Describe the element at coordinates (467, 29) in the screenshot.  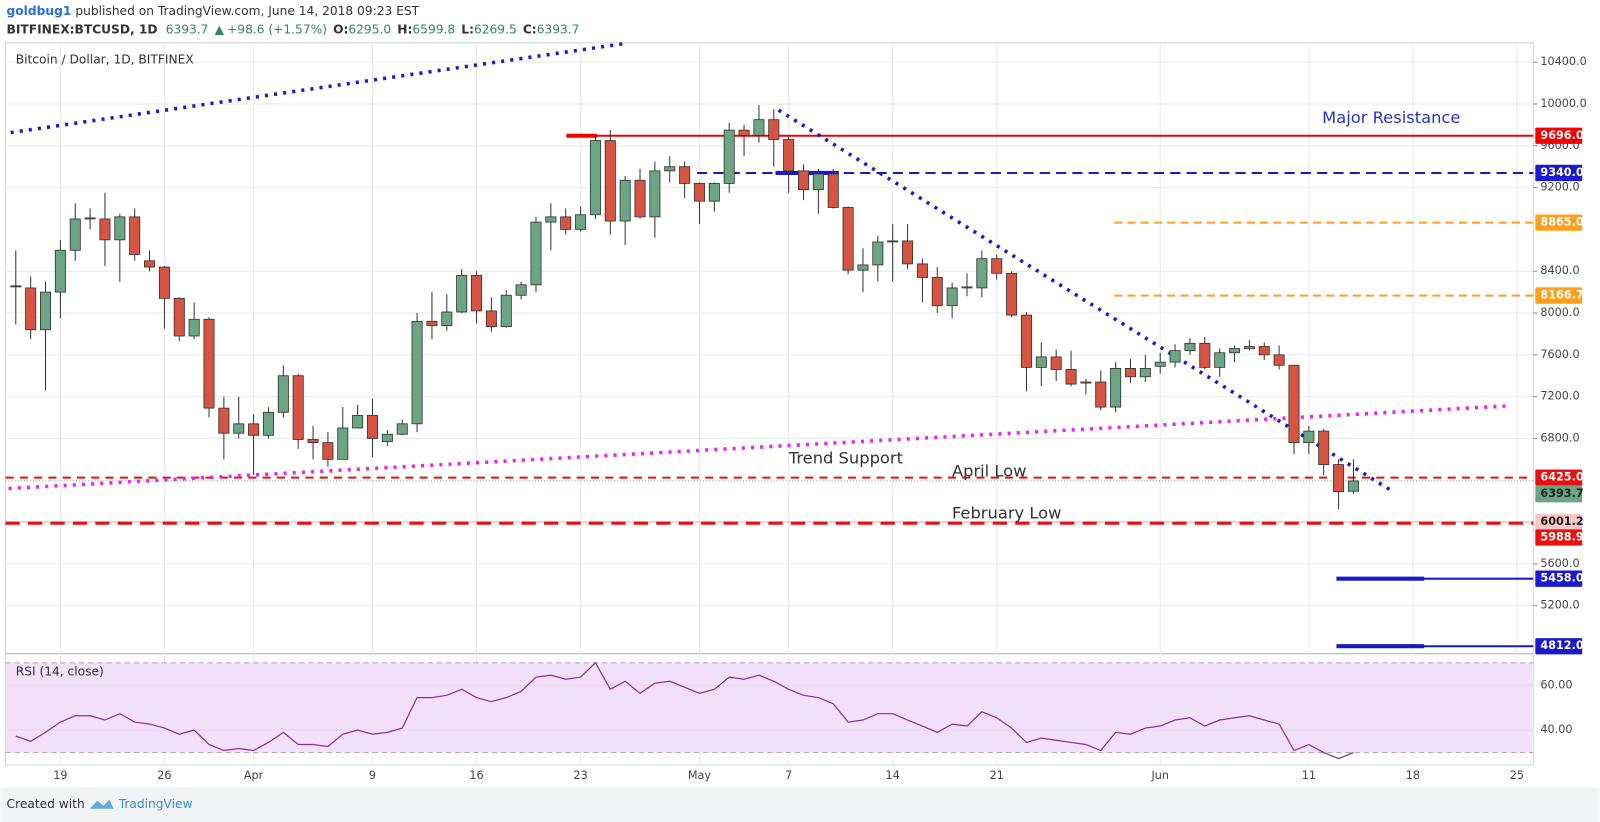
I see `ohlc-key: L:` at that location.